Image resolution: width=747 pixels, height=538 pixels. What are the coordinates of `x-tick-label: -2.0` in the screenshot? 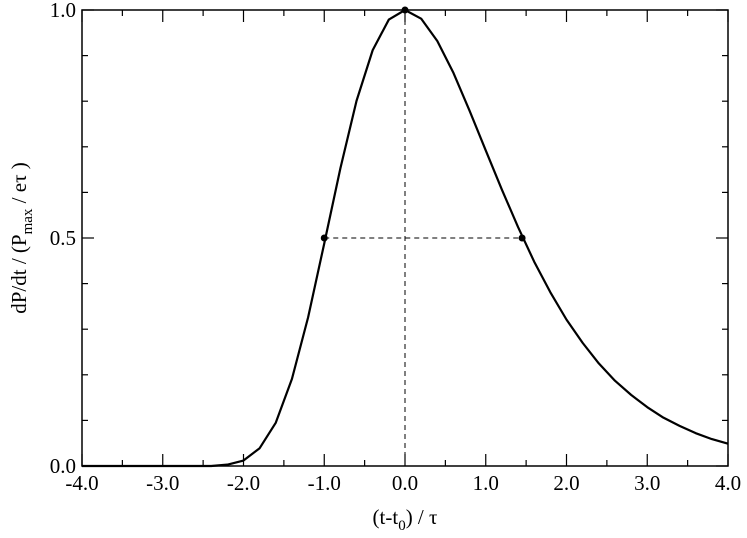 It's located at (243, 483).